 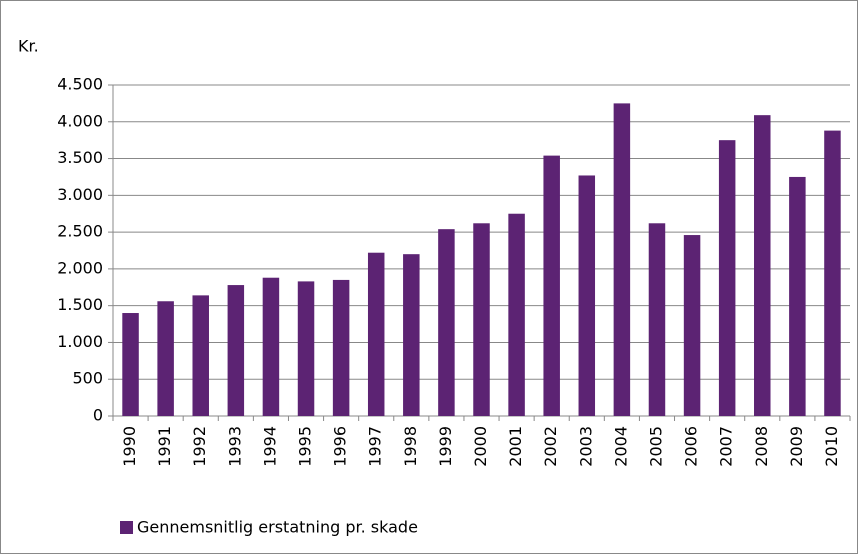 I want to click on x-tick-label: 1994, so click(x=269, y=446).